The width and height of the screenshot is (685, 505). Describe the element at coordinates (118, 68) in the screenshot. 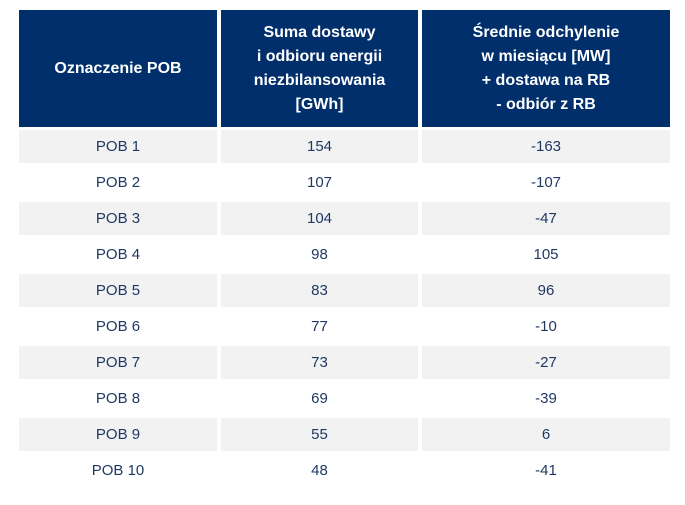

I see `column-header-oznaczenie-pob: Oznaczenie POB` at that location.